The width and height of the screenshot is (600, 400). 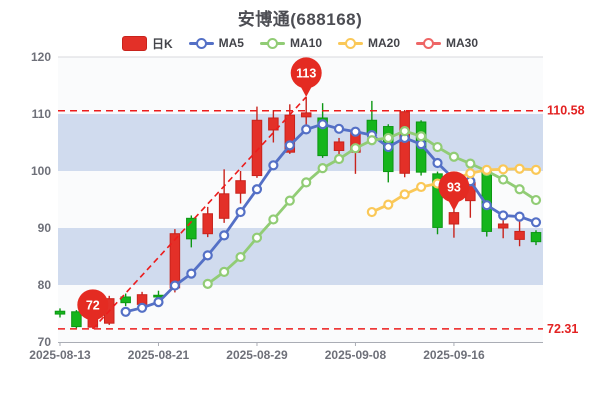 What do you see at coordinates (45, 342) in the screenshot?
I see `y-axis-label: 70` at bounding box center [45, 342].